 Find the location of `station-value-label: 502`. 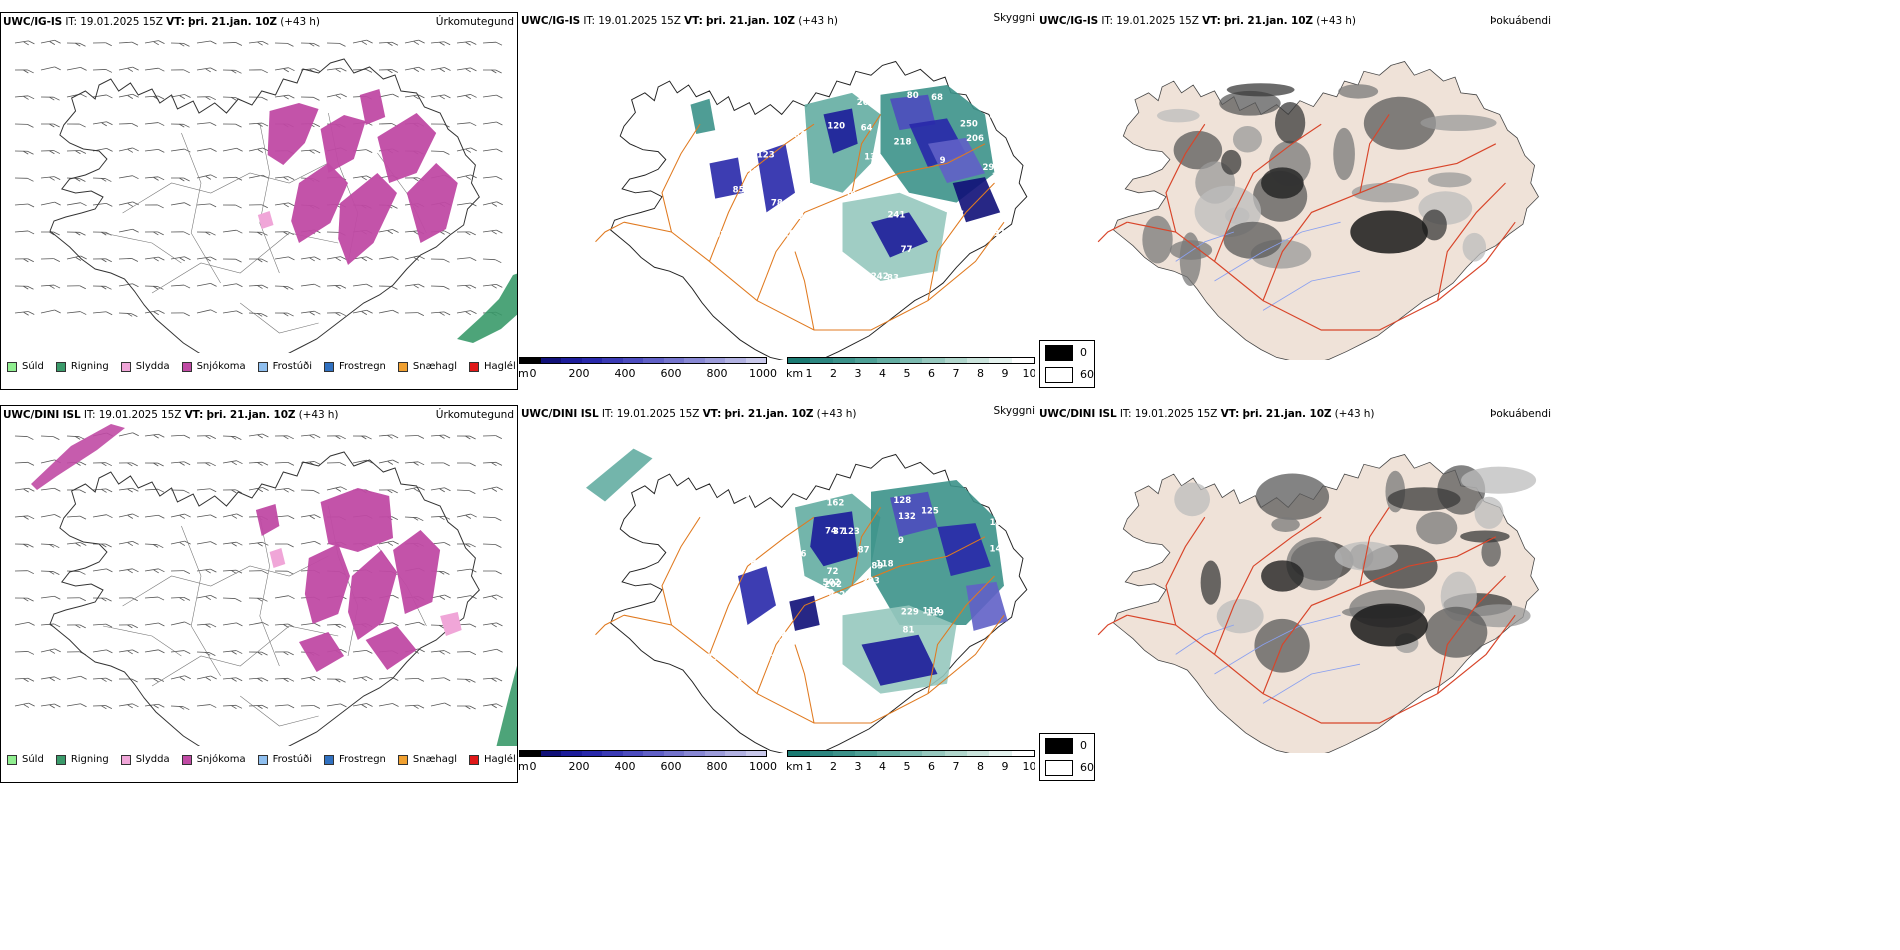

station-value-label: 502 is located at coordinates (832, 583).